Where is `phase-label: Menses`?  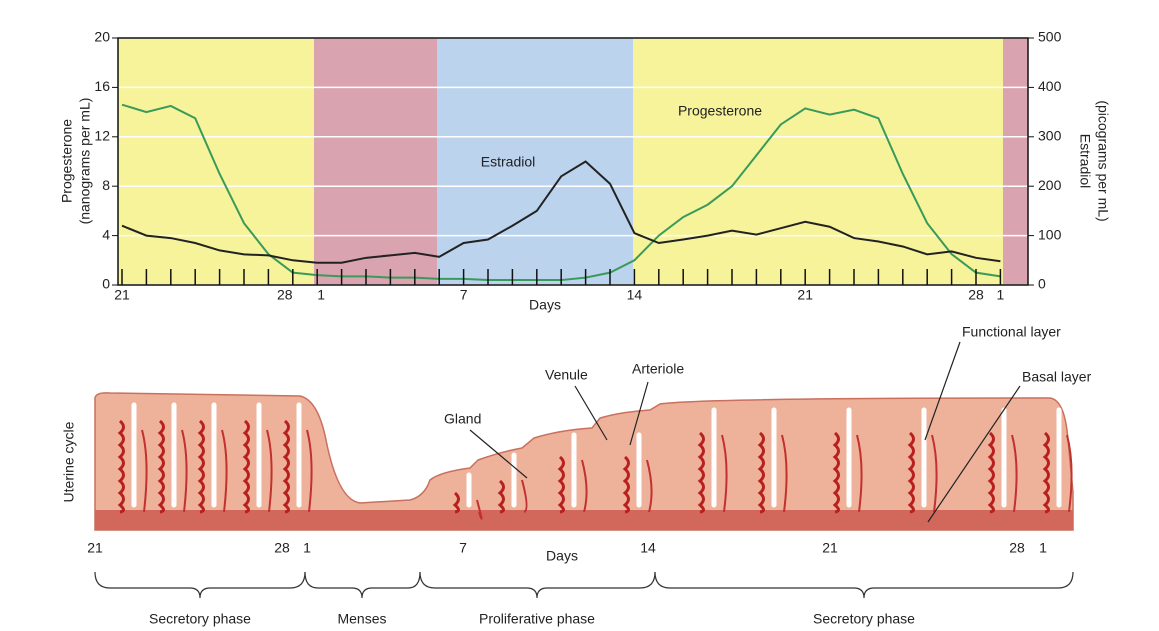
phase-label: Menses is located at coordinates (361, 619).